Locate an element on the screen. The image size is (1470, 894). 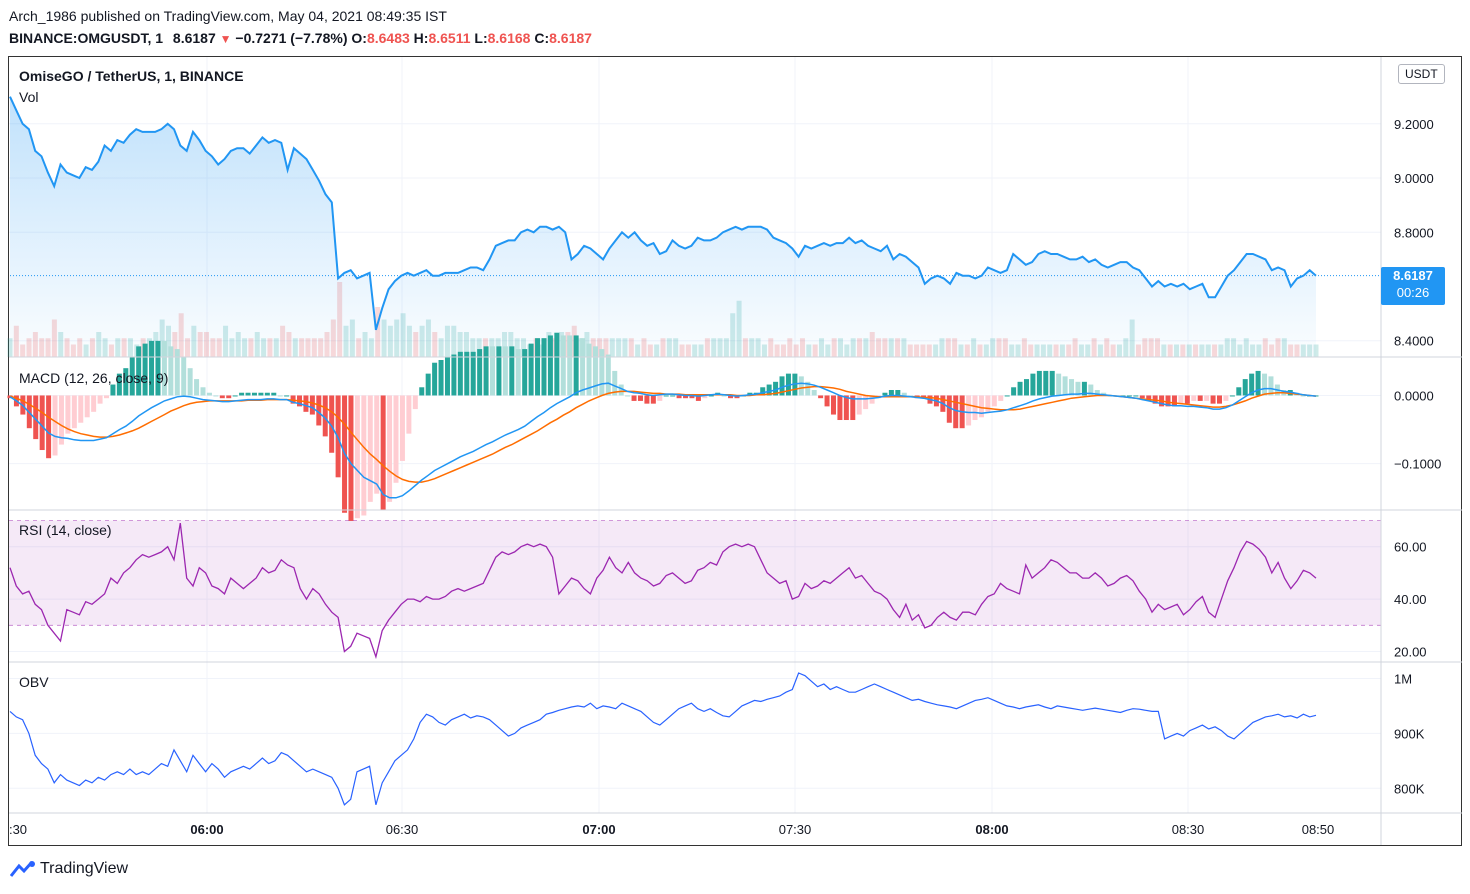
obv-line is located at coordinates (663, 739).